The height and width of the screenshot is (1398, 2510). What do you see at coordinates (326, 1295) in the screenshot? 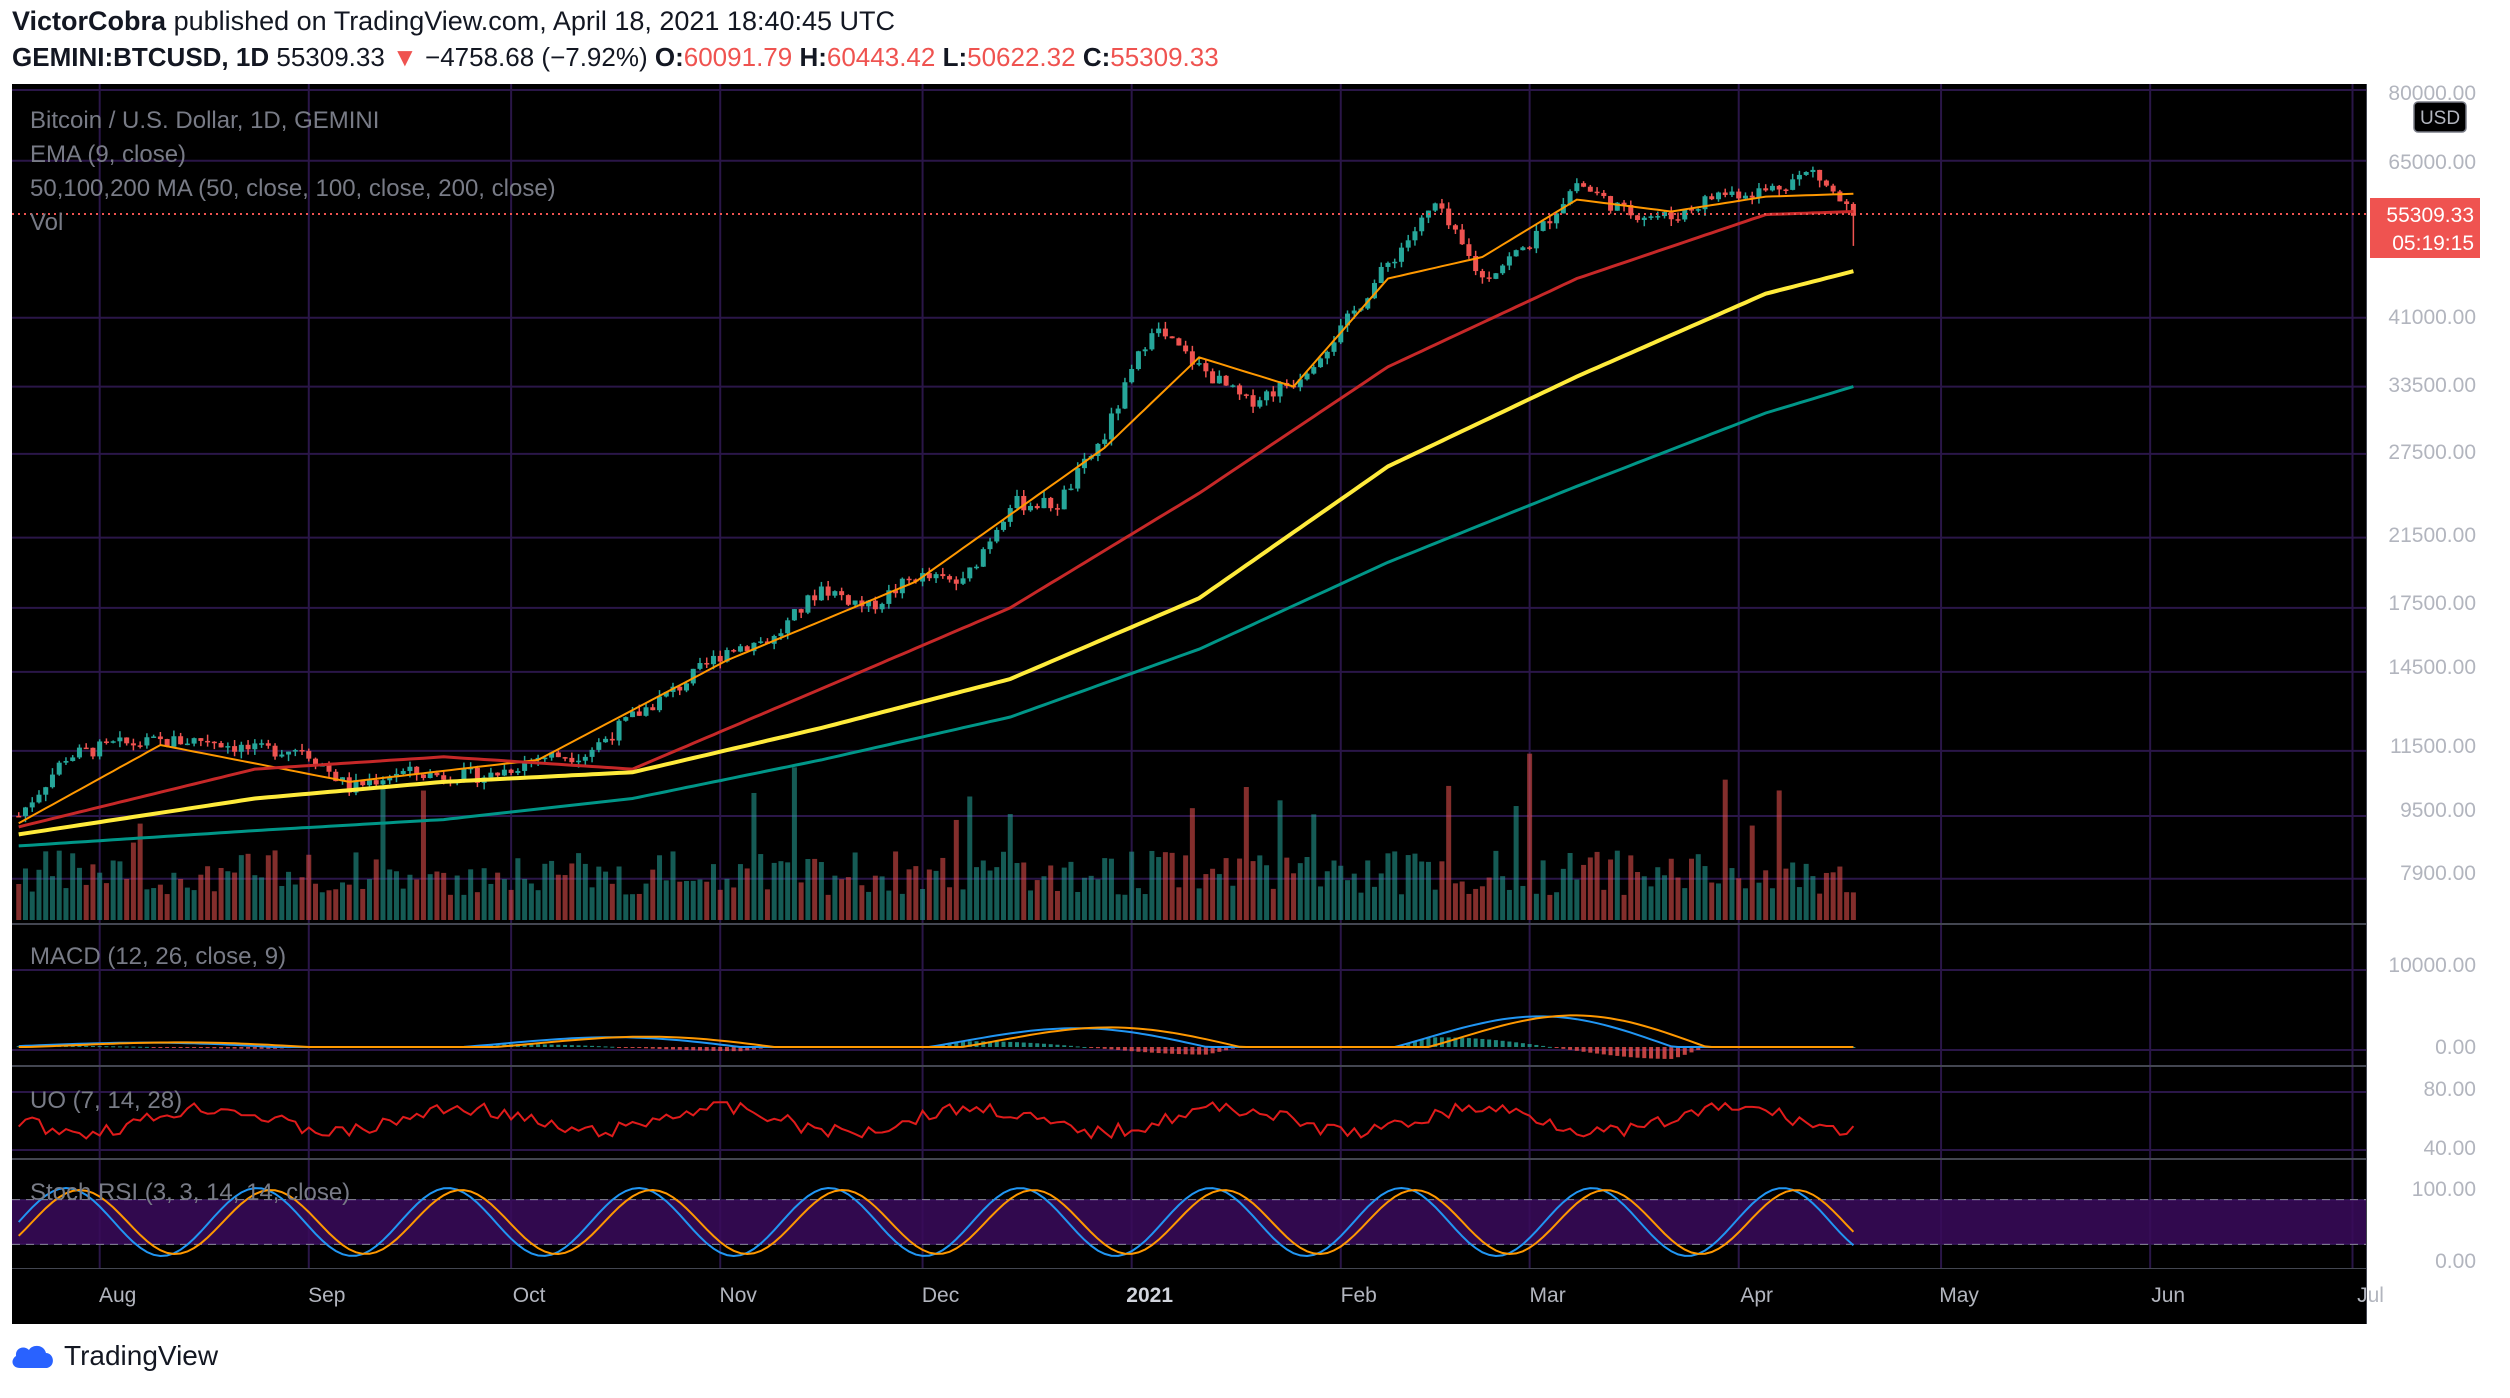
I see `time-label: Sep` at bounding box center [326, 1295].